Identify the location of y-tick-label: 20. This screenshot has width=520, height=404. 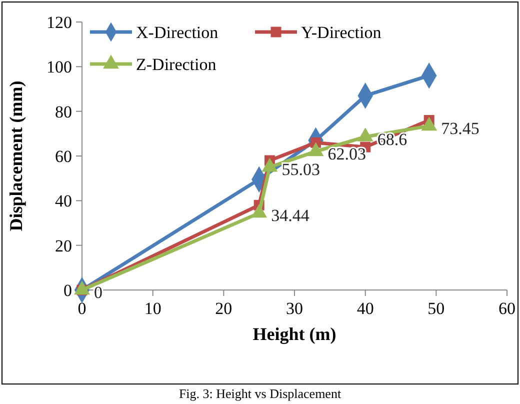
(63, 246).